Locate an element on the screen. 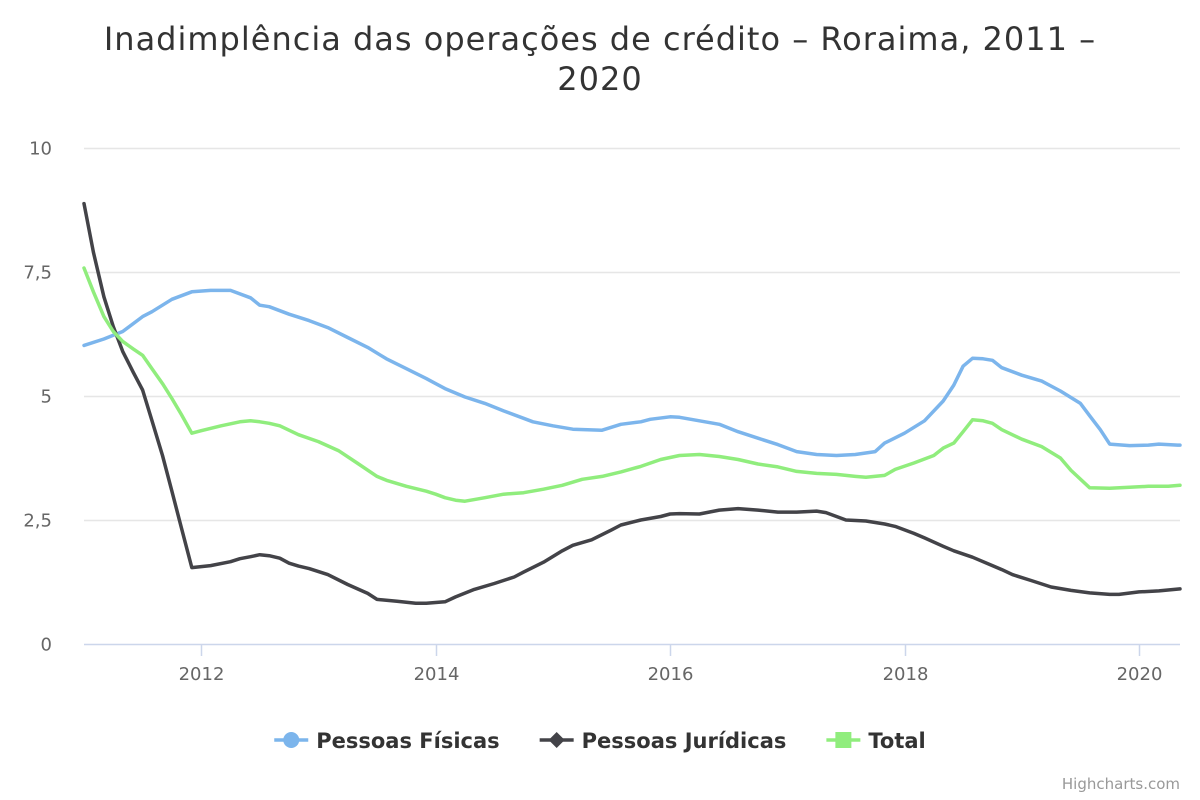 The image size is (1200, 800). legend-item: Total is located at coordinates (876, 741).